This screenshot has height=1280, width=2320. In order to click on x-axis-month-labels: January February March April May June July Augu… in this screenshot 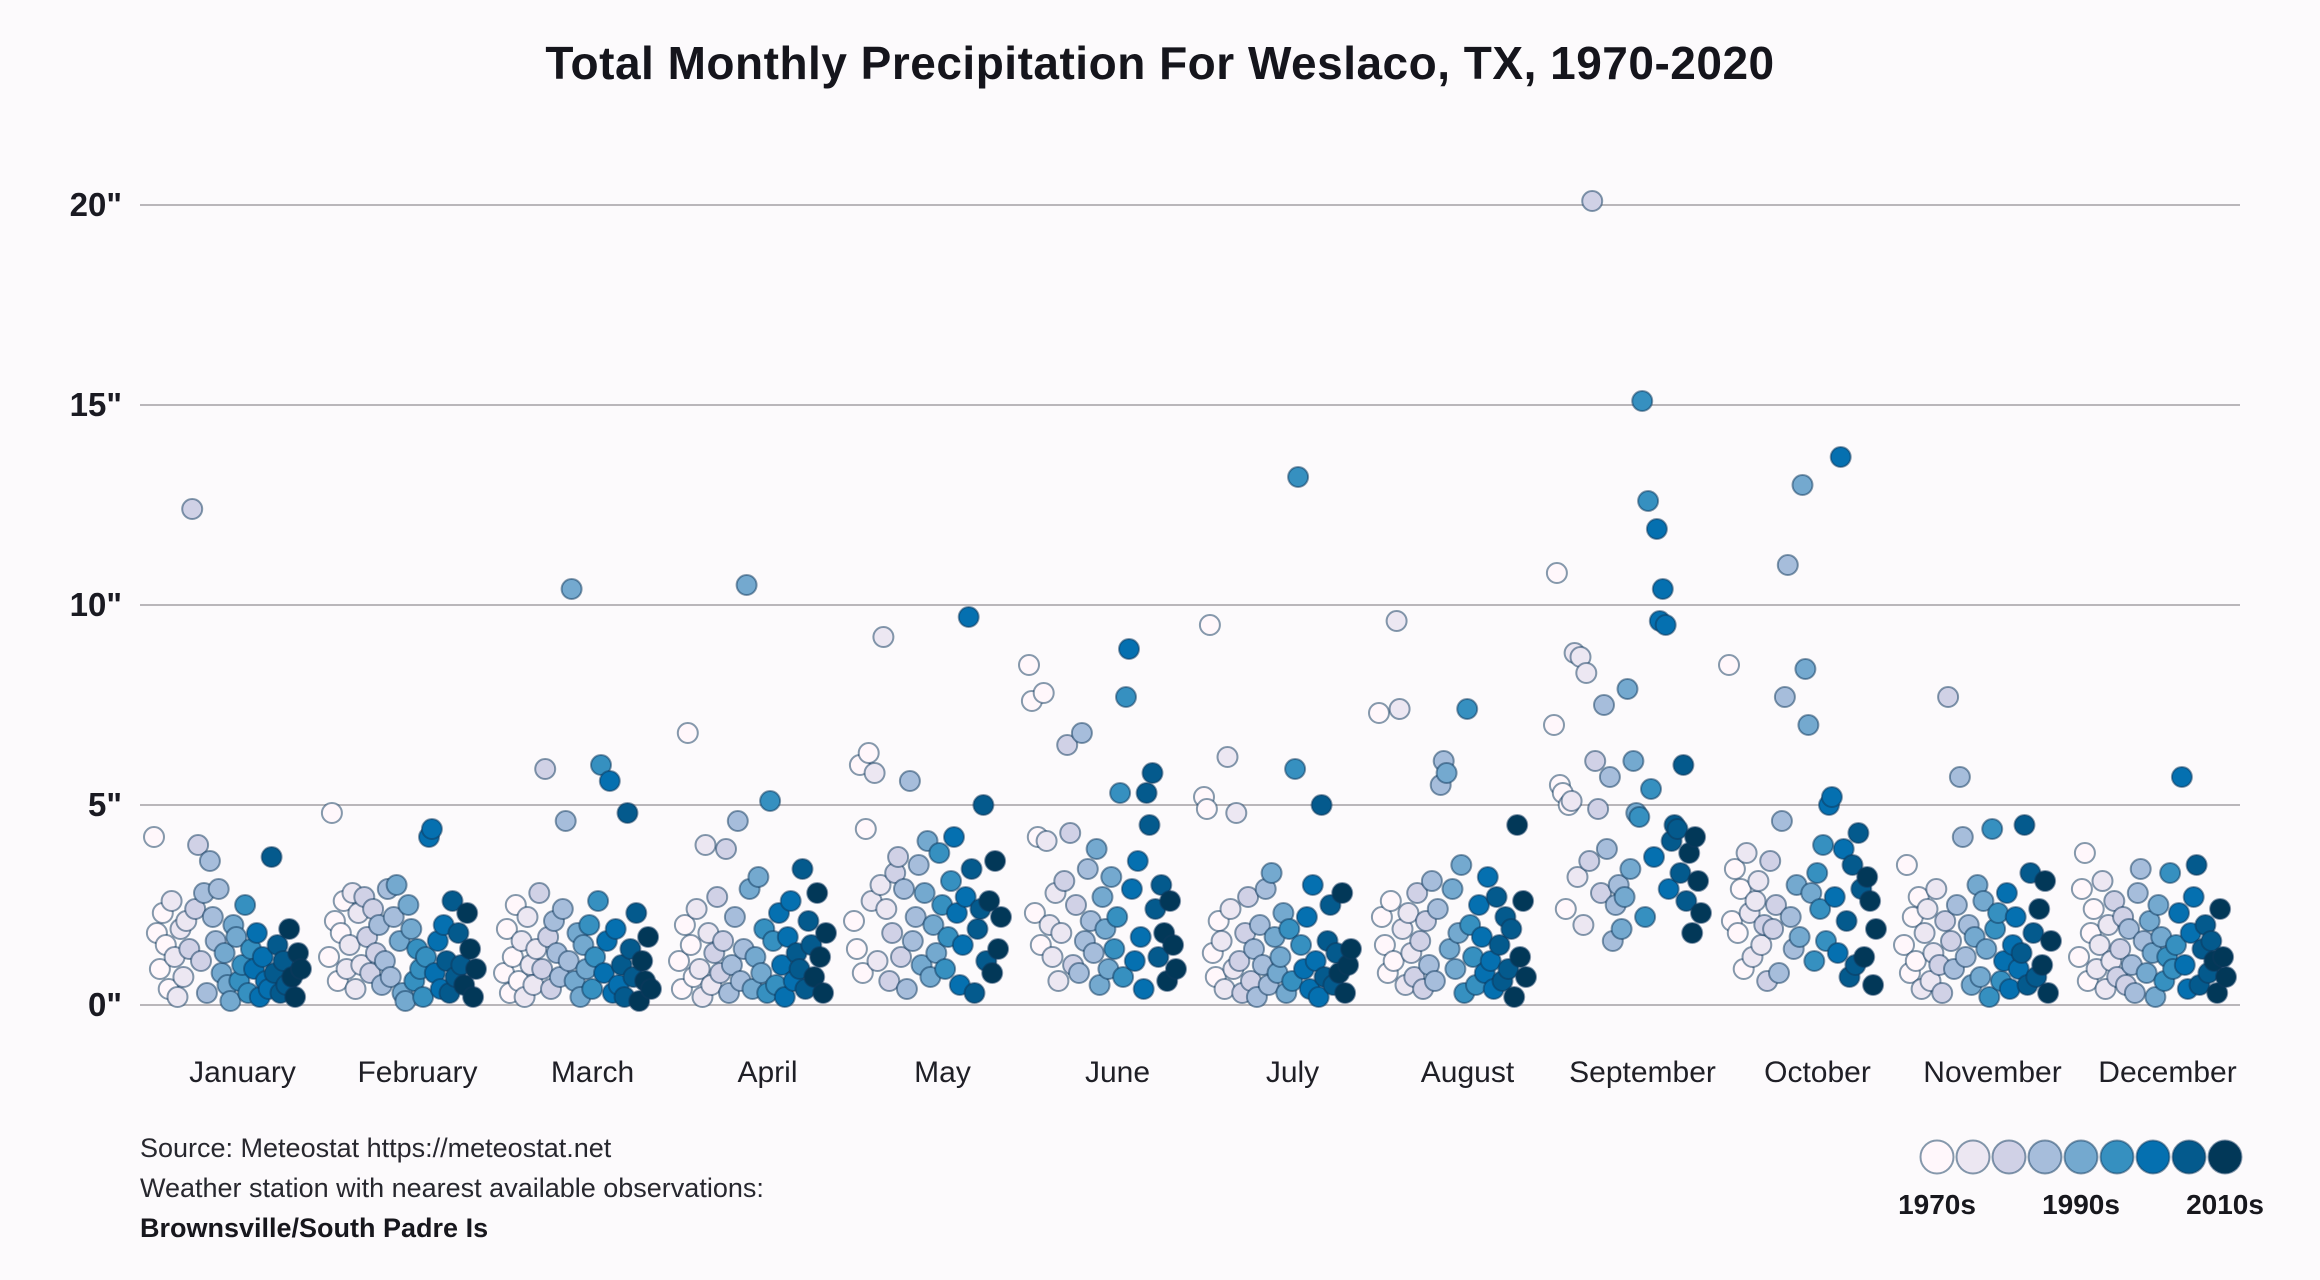, I will do `click(1213, 1072)`.